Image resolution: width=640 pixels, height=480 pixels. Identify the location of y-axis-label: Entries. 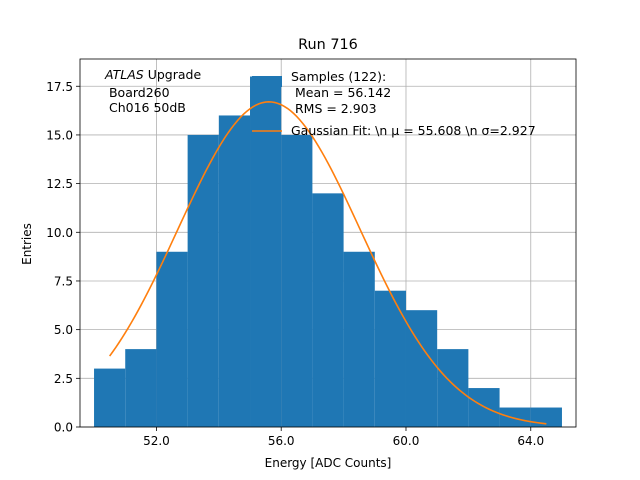
(27, 244).